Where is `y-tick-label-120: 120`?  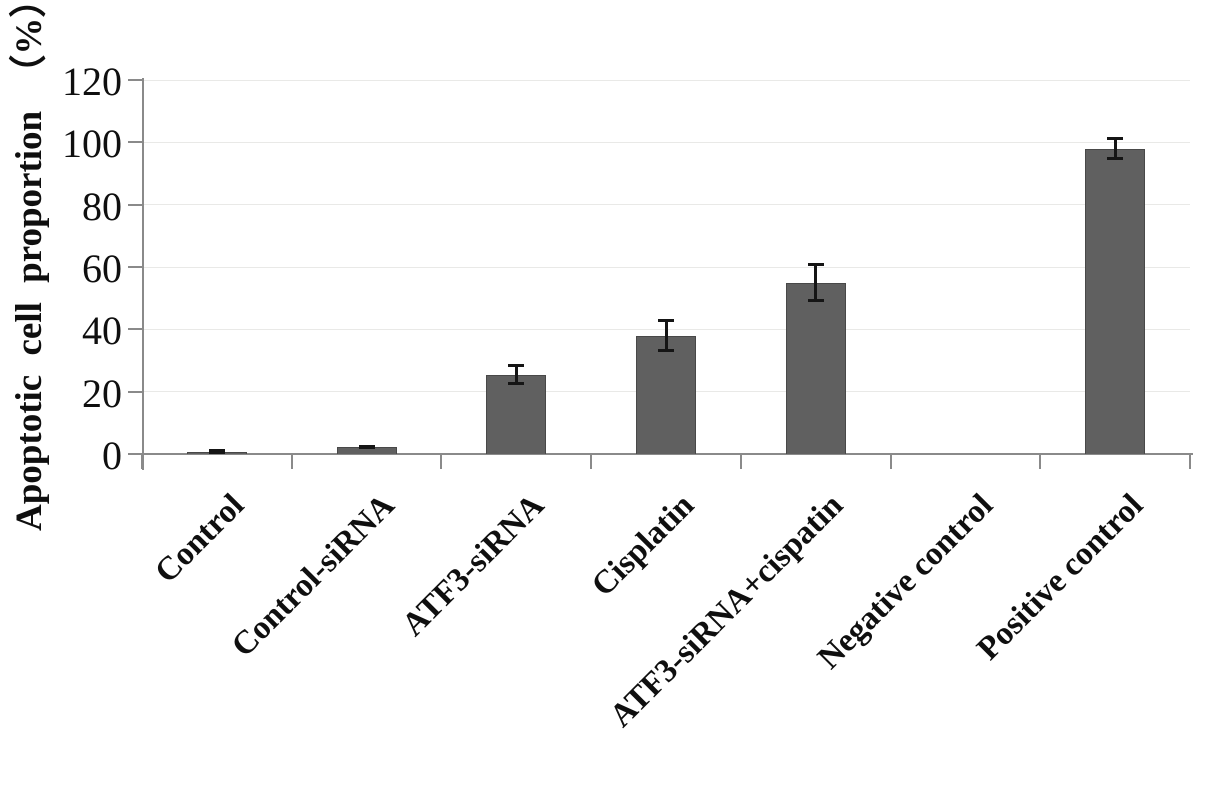 y-tick-label-120: 120 is located at coordinates (92, 81).